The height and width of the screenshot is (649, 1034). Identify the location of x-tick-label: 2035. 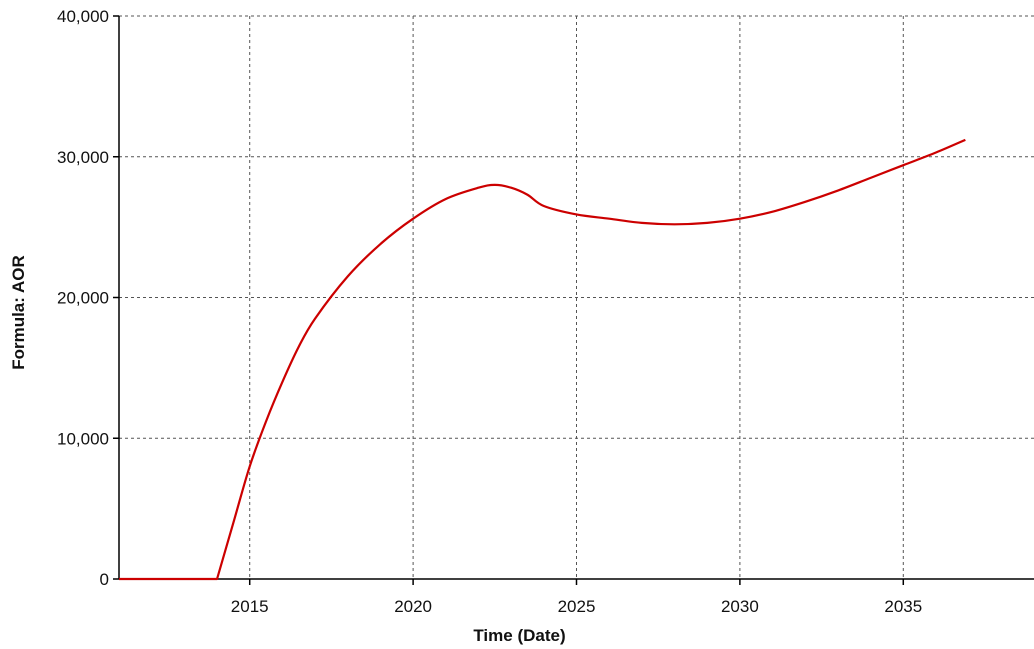
(903, 606).